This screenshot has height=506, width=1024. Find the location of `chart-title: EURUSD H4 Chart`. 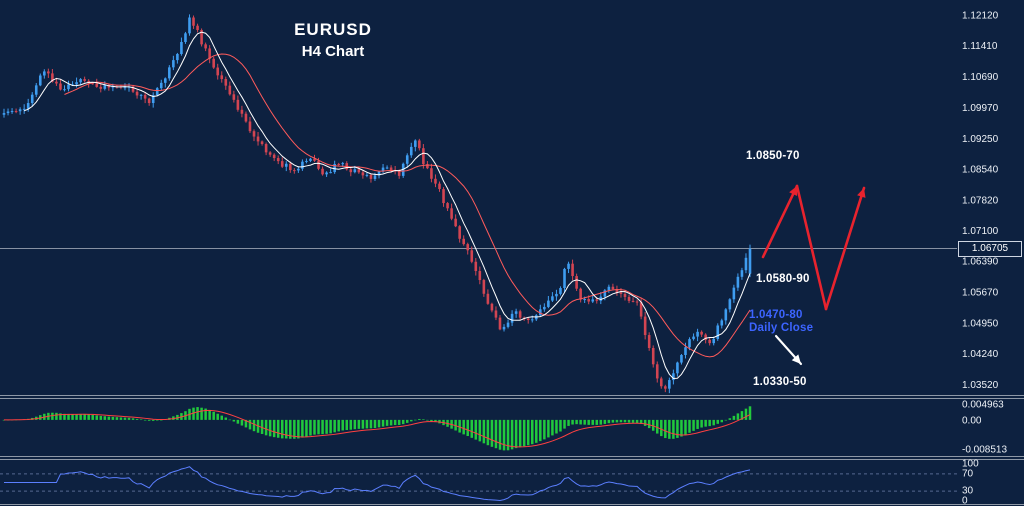

chart-title: EURUSD H4 Chart is located at coordinates (333, 40).